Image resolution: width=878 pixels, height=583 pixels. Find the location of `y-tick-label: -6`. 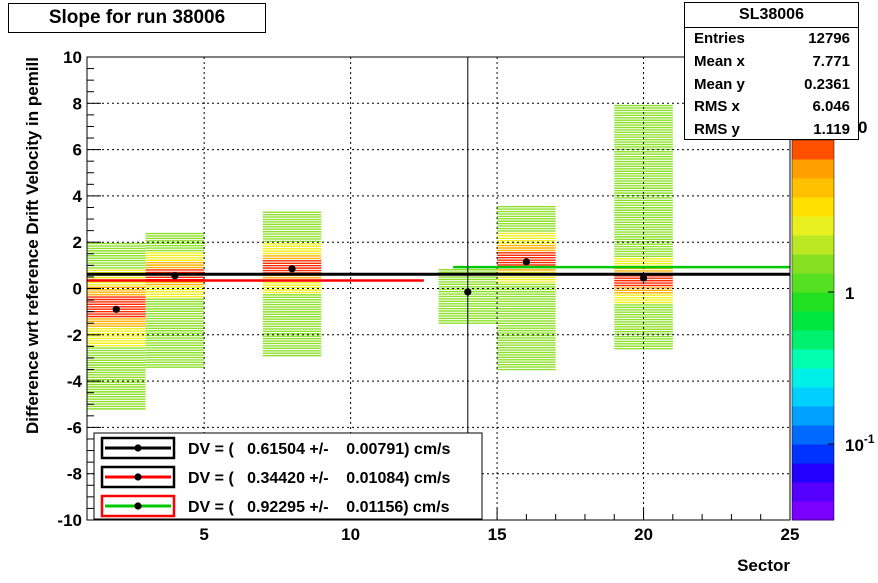

y-tick-label: -6 is located at coordinates (74, 427).